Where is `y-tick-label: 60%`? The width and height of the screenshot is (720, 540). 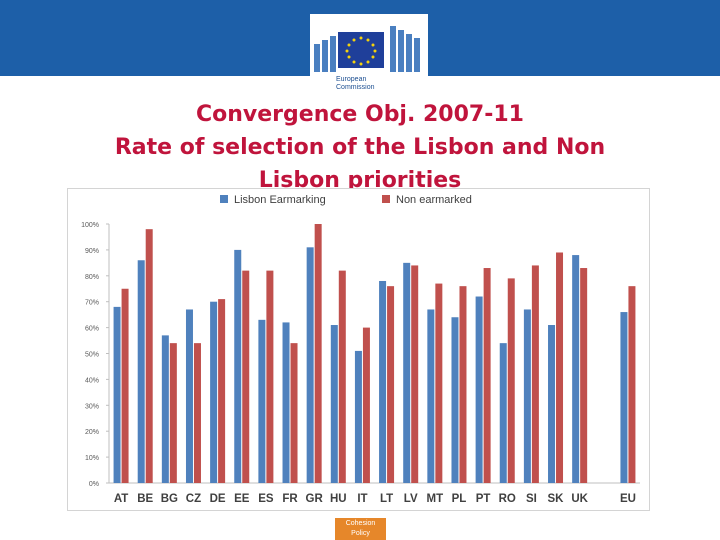 y-tick-label: 60% is located at coordinates (92, 329).